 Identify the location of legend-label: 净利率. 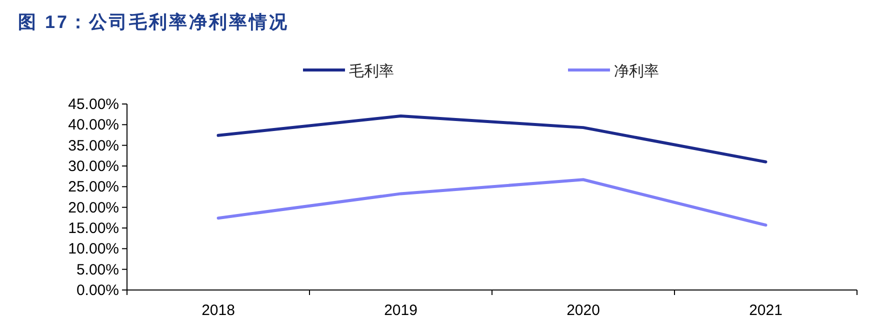
(636, 71).